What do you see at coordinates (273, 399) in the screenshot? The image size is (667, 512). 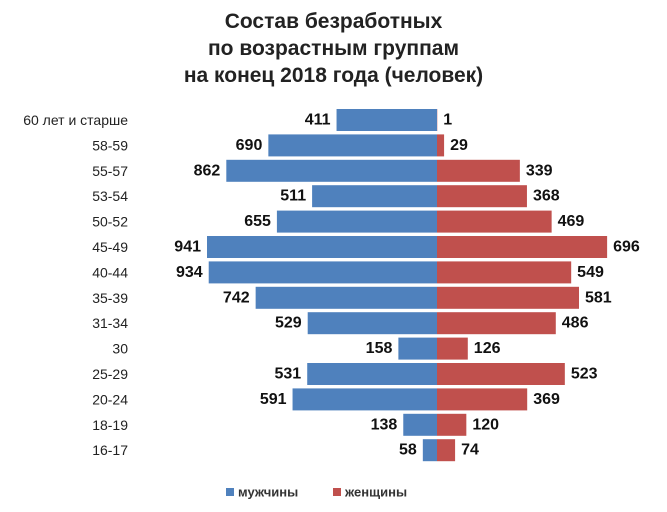 I see `value-label-men: 591` at bounding box center [273, 399].